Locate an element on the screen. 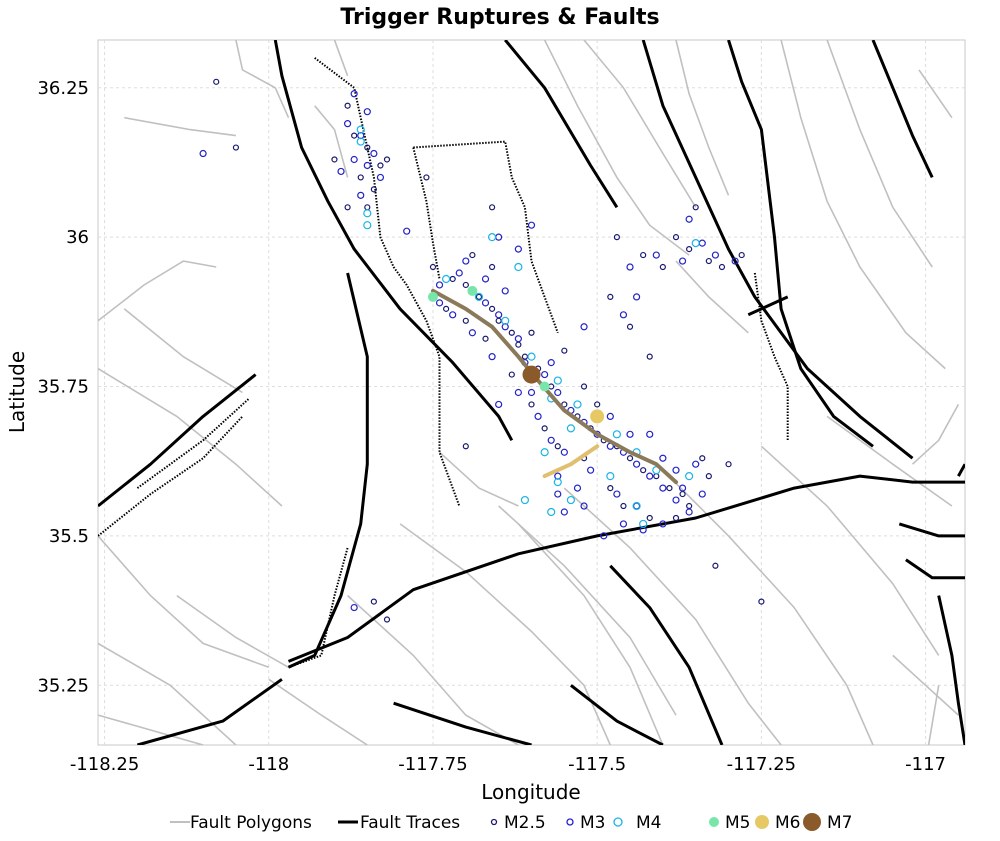  legend-item: Fault Traces is located at coordinates (399, 823).